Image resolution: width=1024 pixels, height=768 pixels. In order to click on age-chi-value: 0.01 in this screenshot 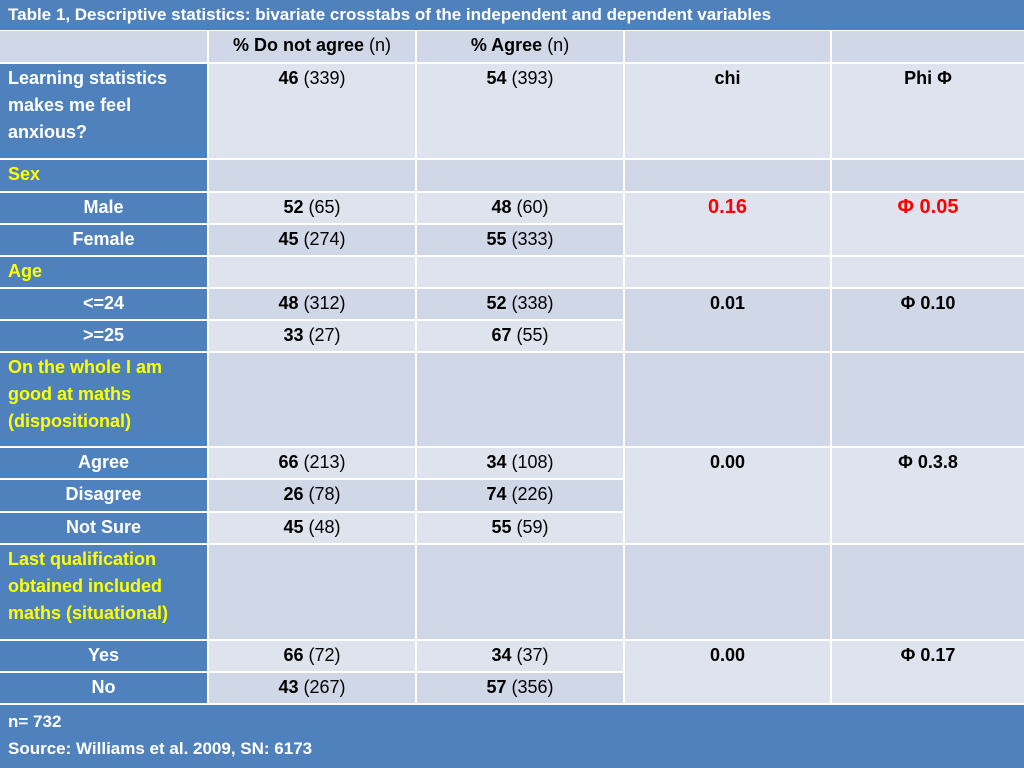, I will do `click(727, 320)`.